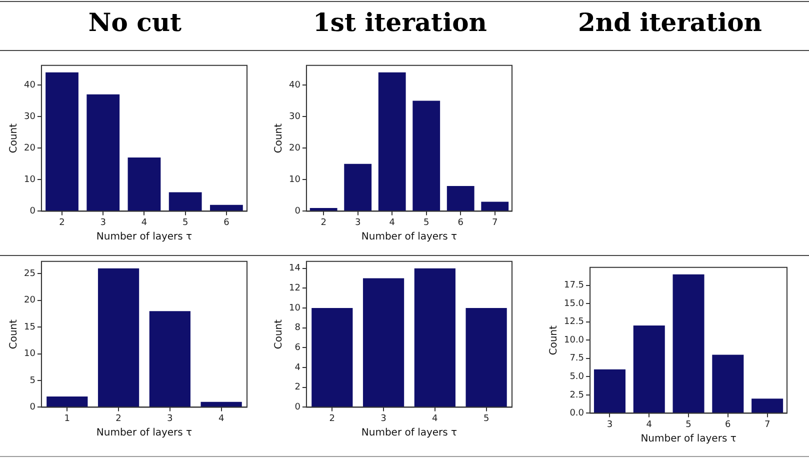 This screenshot has width=809, height=458. I want to click on y-tick-label: 5, so click(33, 381).